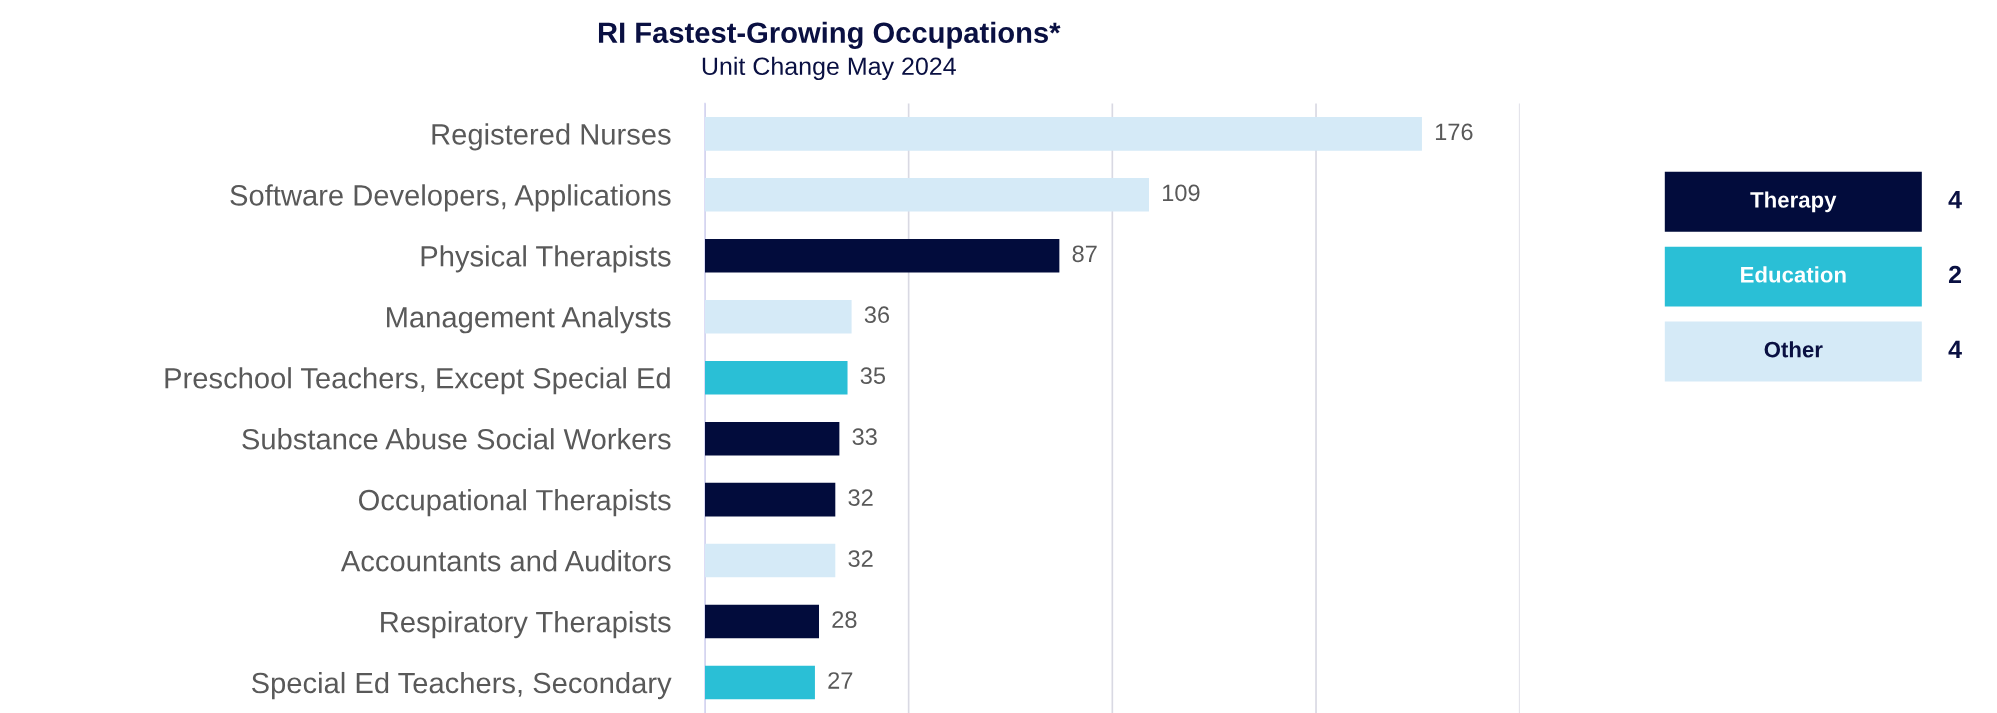 The height and width of the screenshot is (713, 1997). What do you see at coordinates (829, 68) in the screenshot?
I see `chart-subtitle: Unit Change May 2024` at bounding box center [829, 68].